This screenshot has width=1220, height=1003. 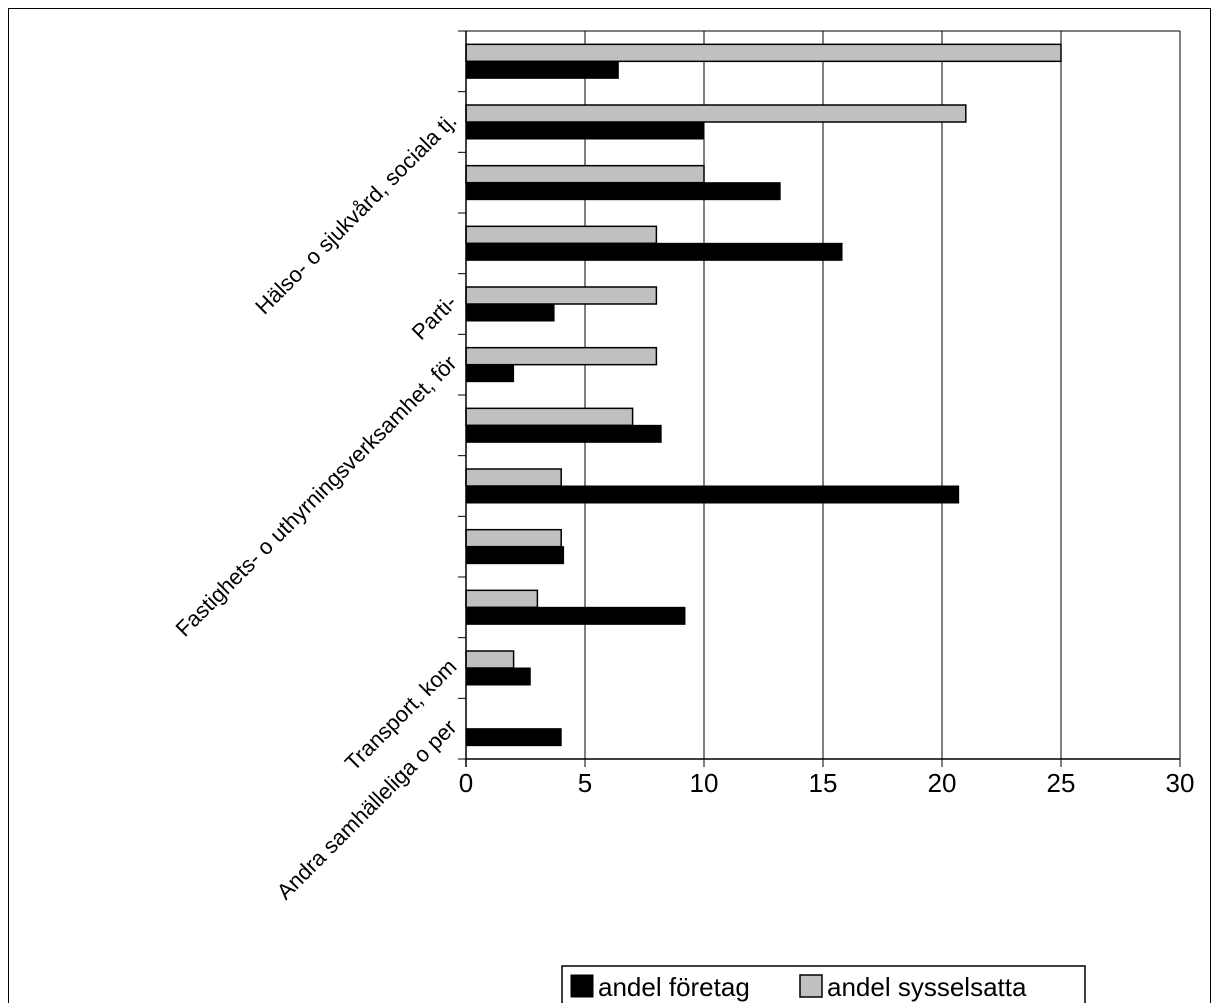 I want to click on x-tick-labels: 0 5 10 15 20 25 30, so click(x=827, y=783).